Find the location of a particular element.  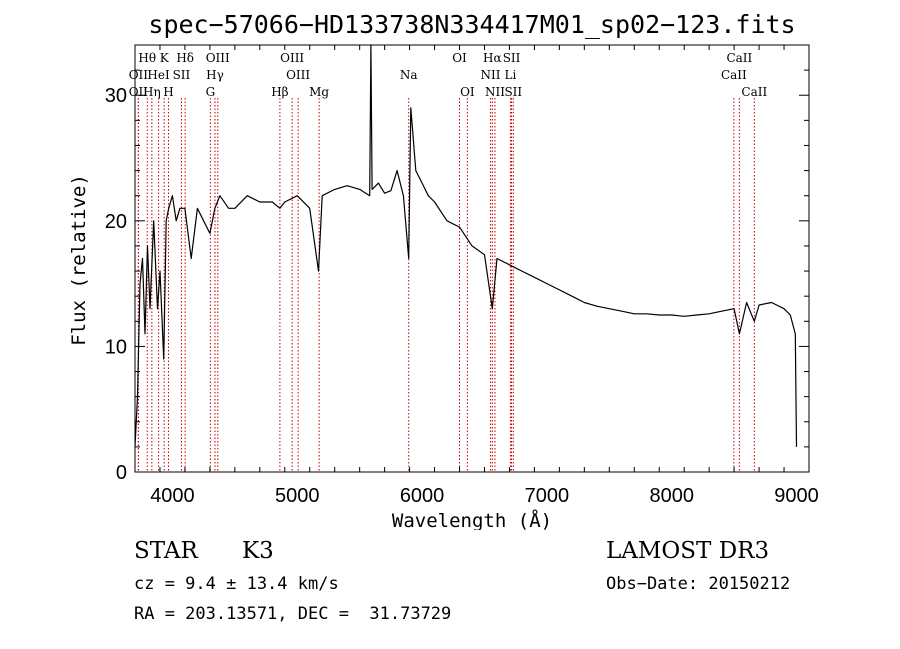

line-label-7: SII is located at coordinates (512, 58).